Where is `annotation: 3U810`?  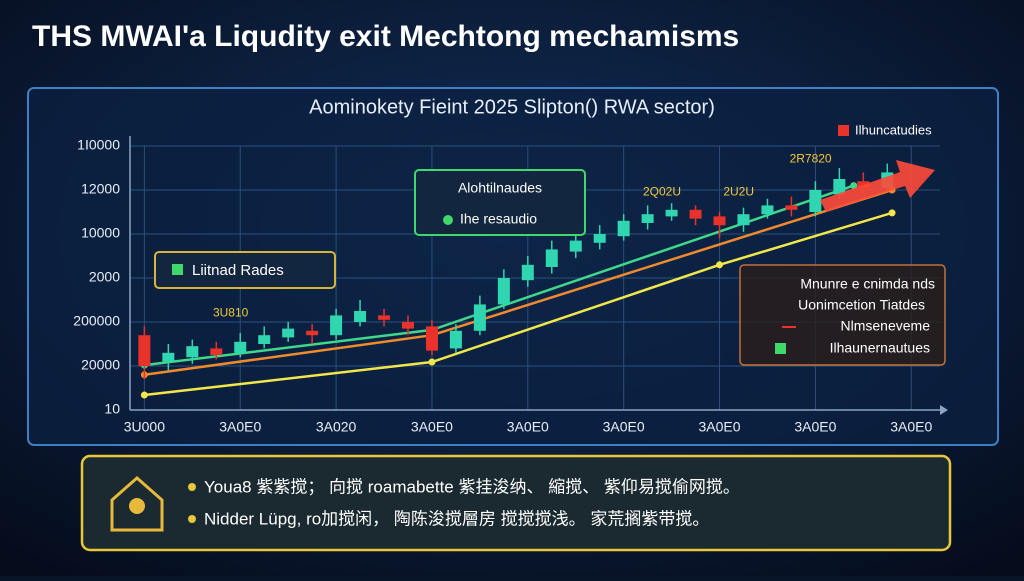
annotation: 3U810 is located at coordinates (231, 312).